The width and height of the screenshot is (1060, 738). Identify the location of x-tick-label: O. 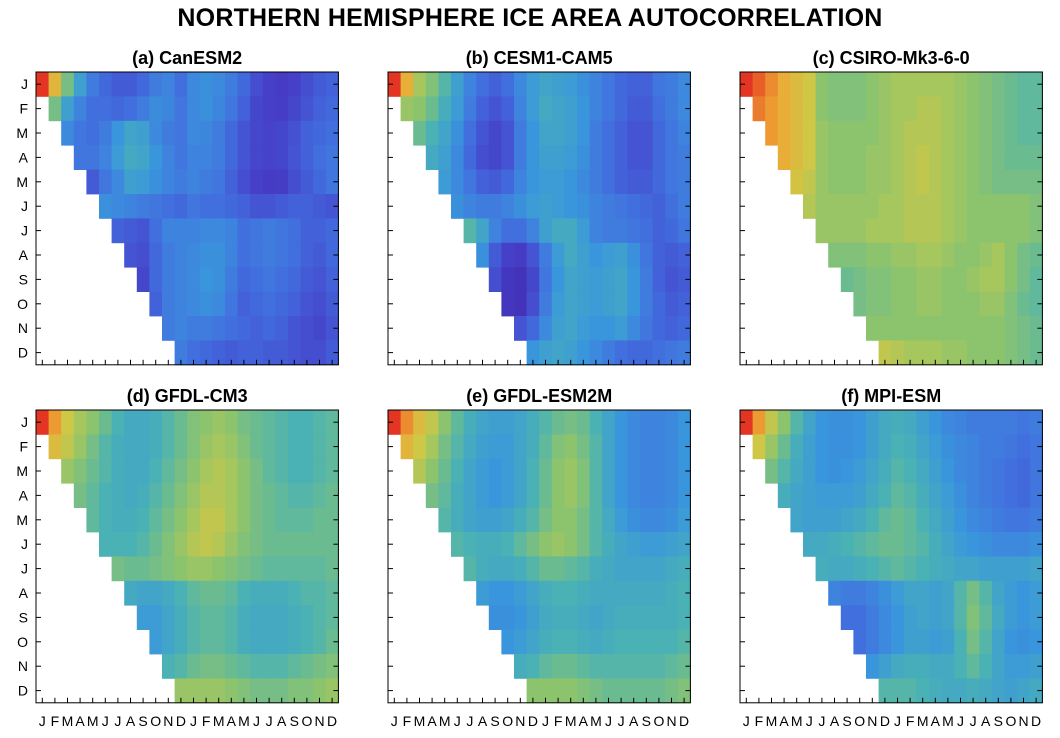
(658, 721).